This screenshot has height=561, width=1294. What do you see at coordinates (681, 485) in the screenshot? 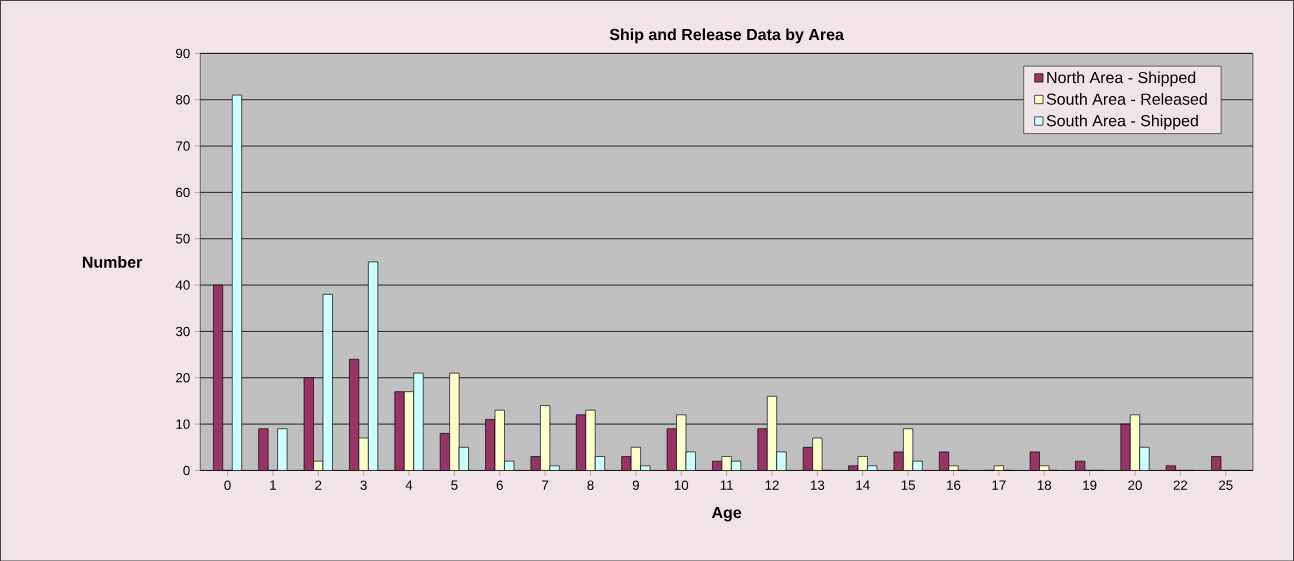
I see `x-tick-label: 10` at bounding box center [681, 485].